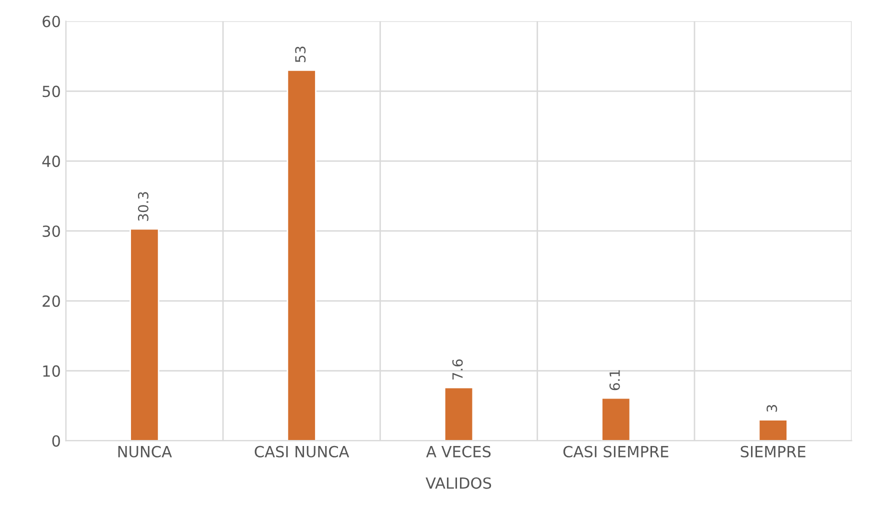 This screenshot has height=531, width=878. I want to click on data-label: 3, so click(772, 408).